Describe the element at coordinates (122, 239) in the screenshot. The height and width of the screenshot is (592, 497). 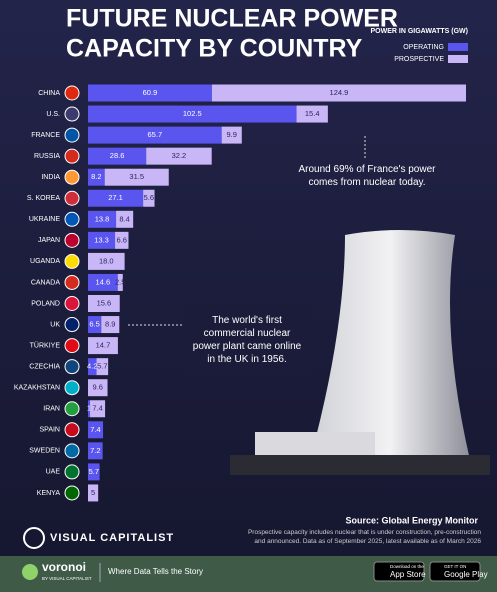
I see `value-label: 6.6` at that location.